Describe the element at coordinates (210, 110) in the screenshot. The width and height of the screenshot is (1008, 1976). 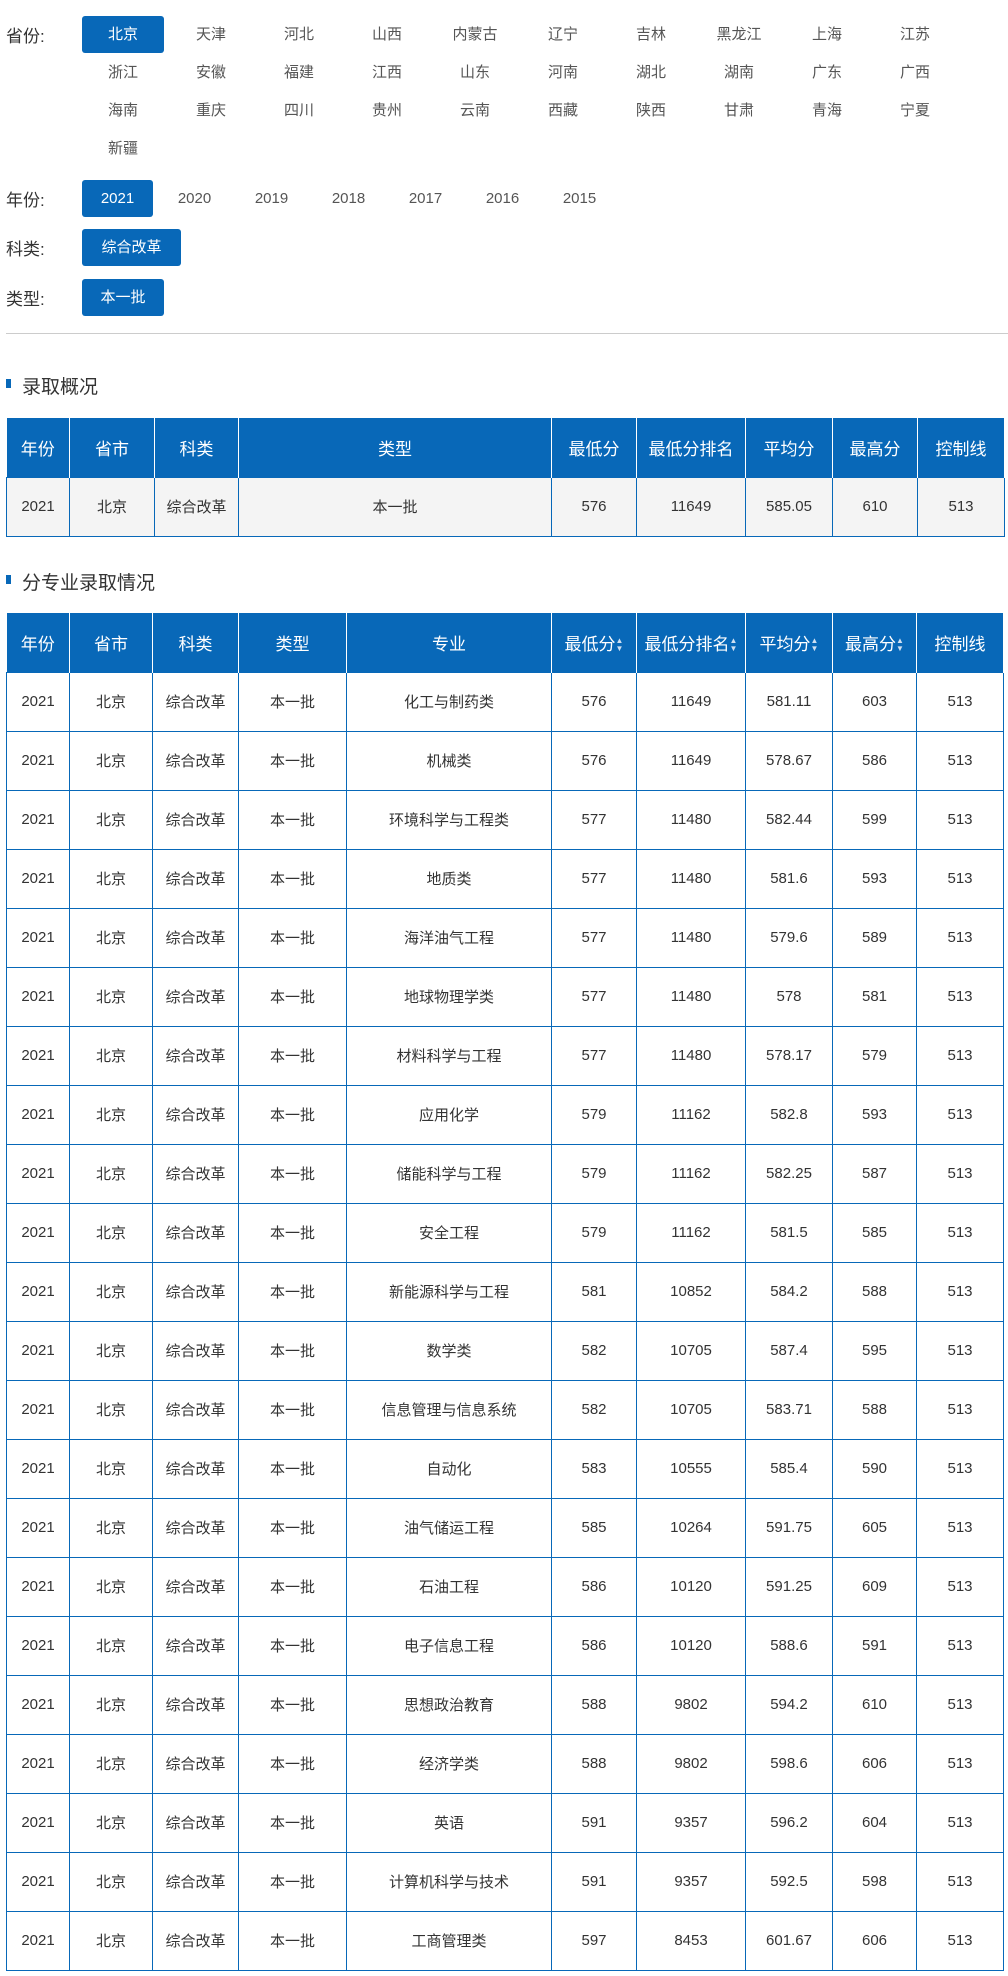
I see `province-option: 重庆` at that location.